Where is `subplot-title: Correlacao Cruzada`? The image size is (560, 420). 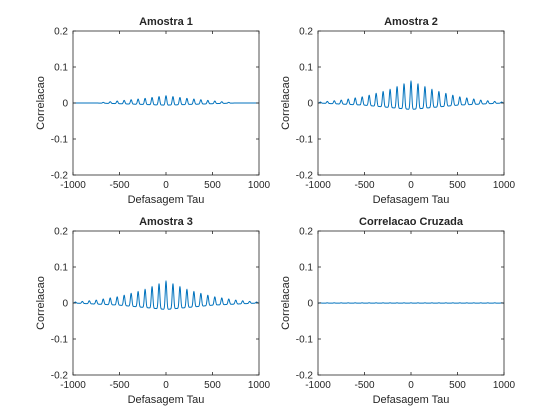
subplot-title: Correlacao Cruzada is located at coordinates (411, 222).